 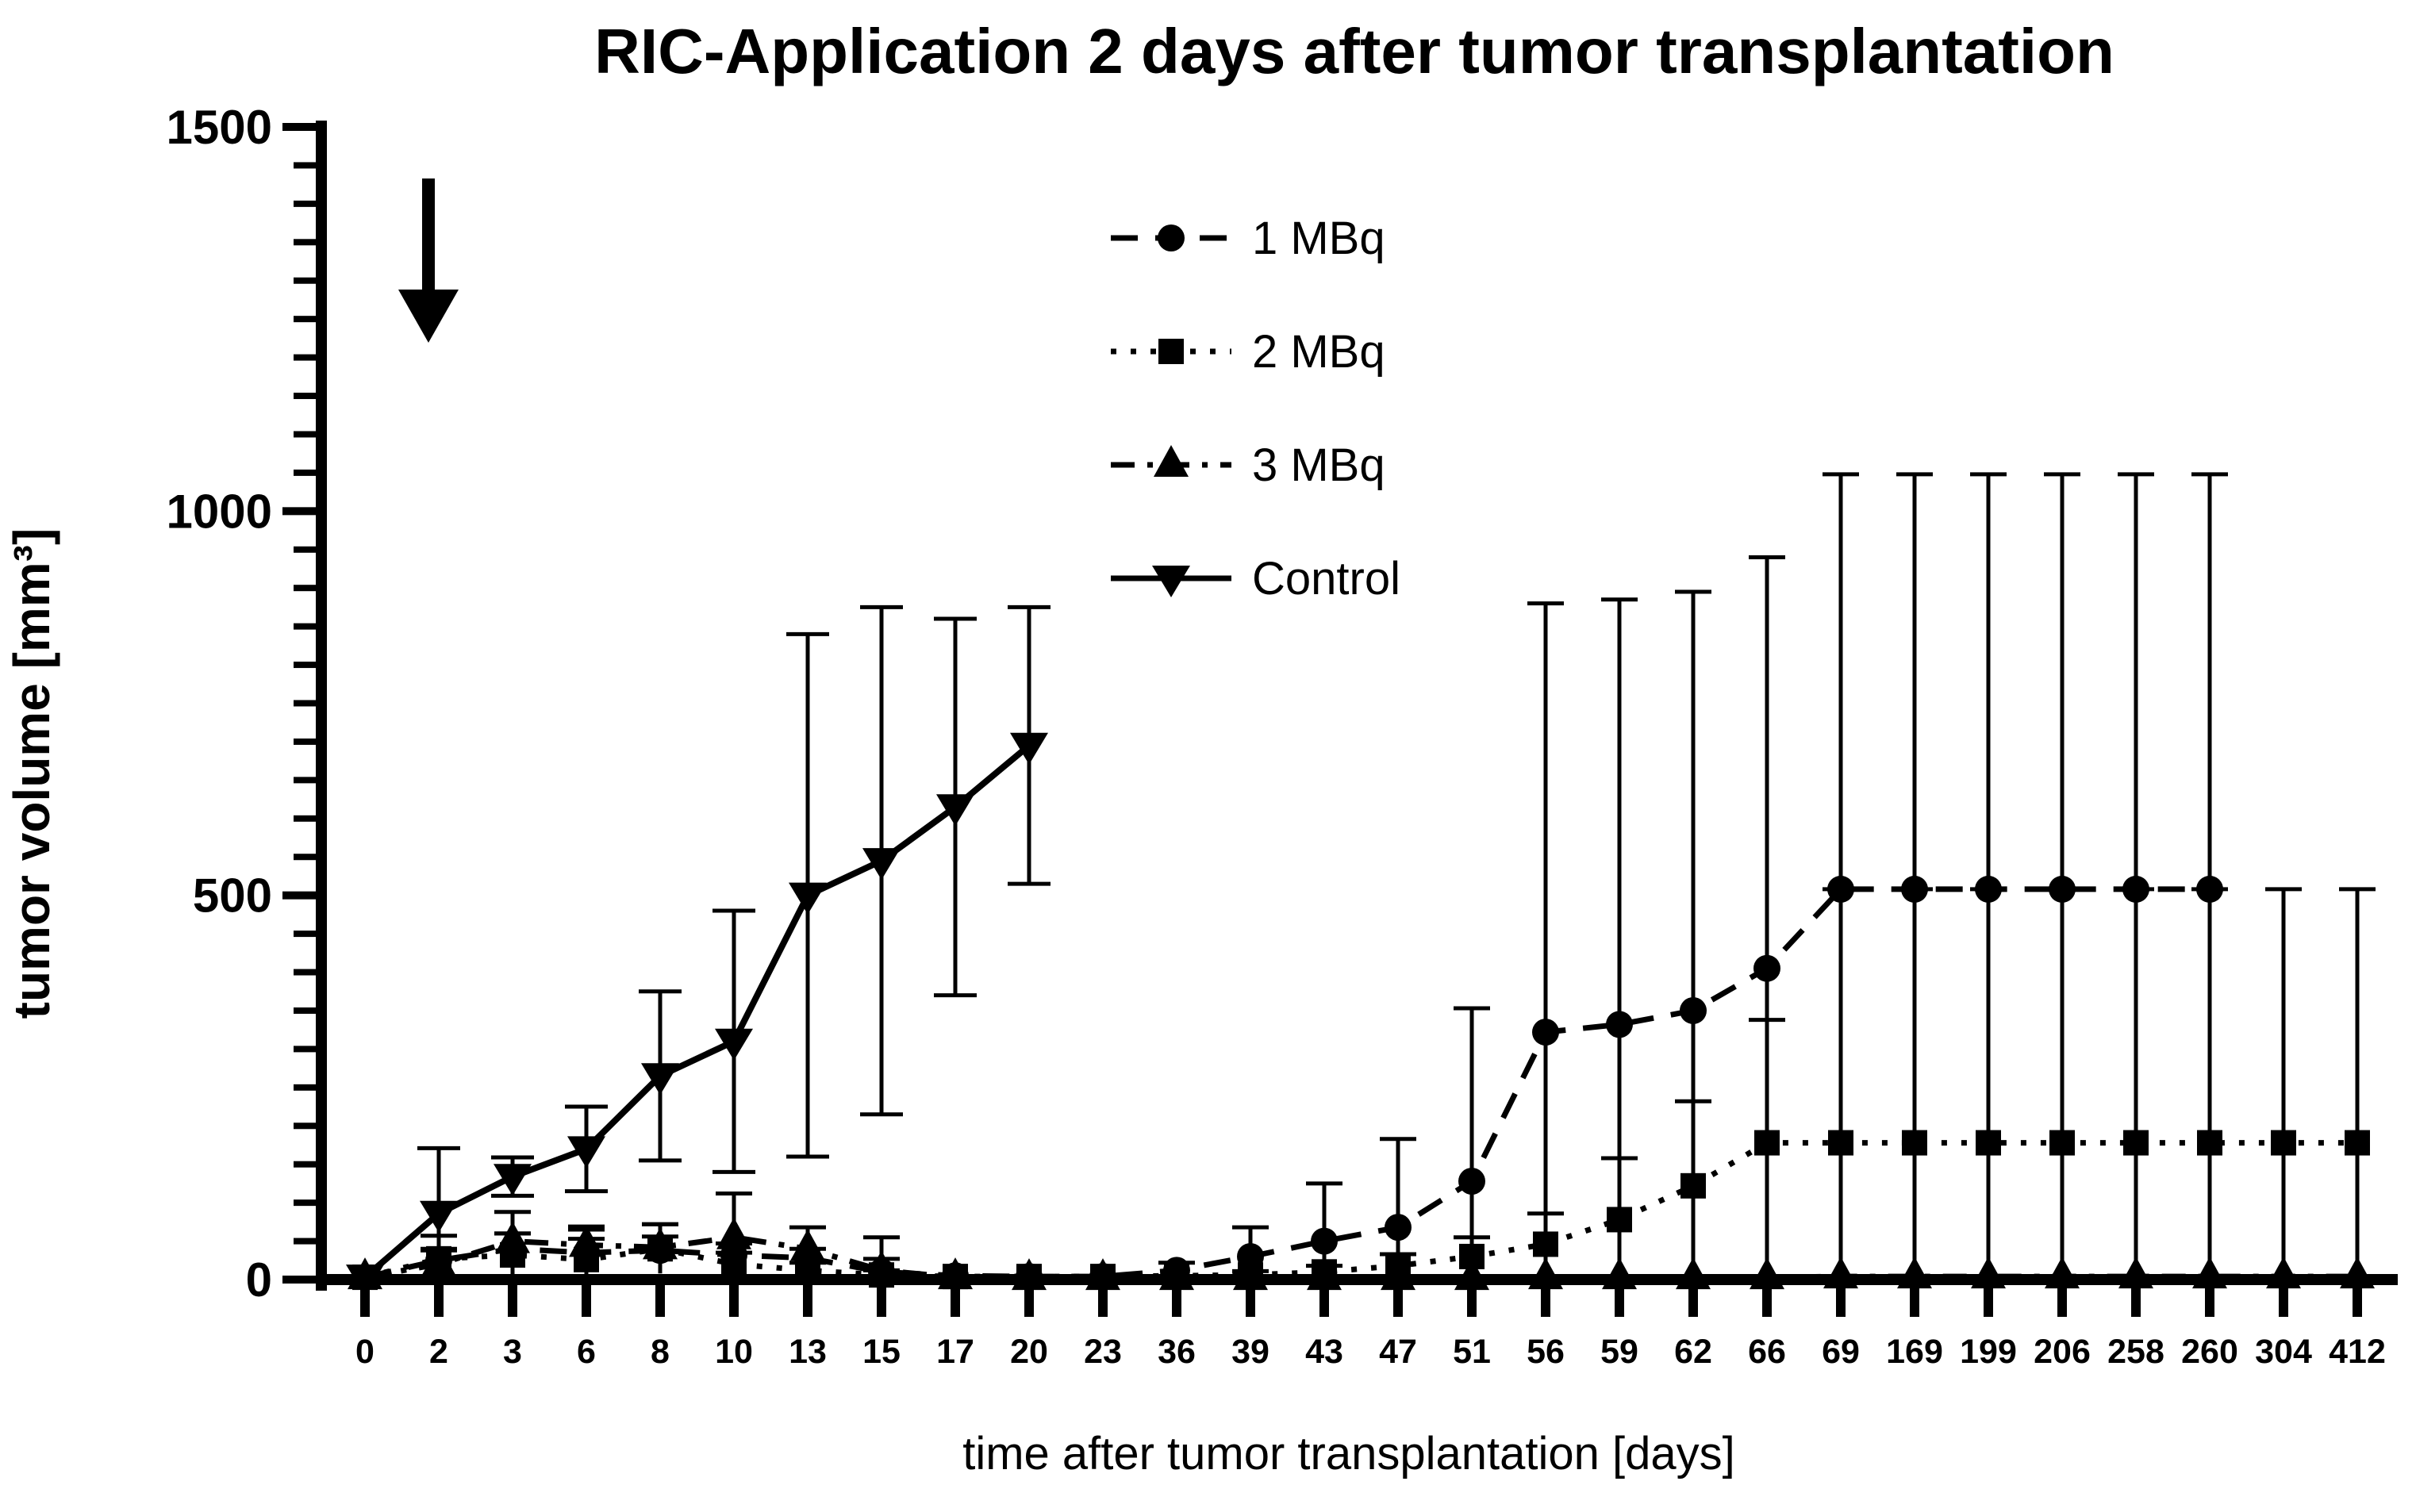 I want to click on legend-label: 2 MBq, so click(x=1318, y=352).